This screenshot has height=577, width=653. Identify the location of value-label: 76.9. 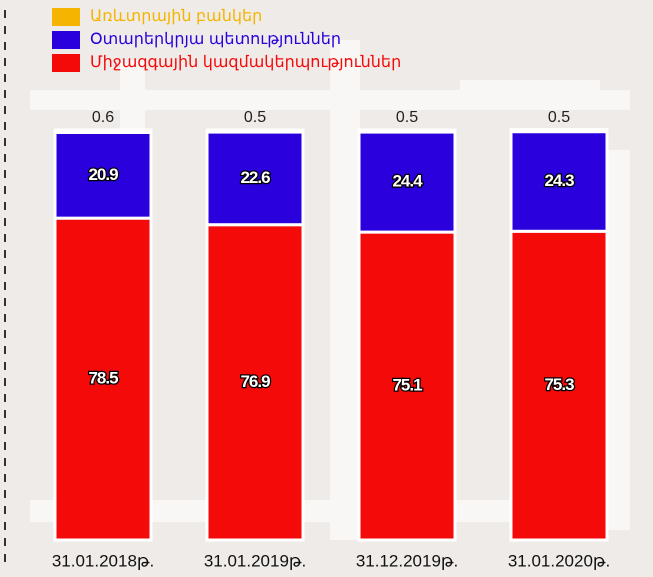
(255, 381).